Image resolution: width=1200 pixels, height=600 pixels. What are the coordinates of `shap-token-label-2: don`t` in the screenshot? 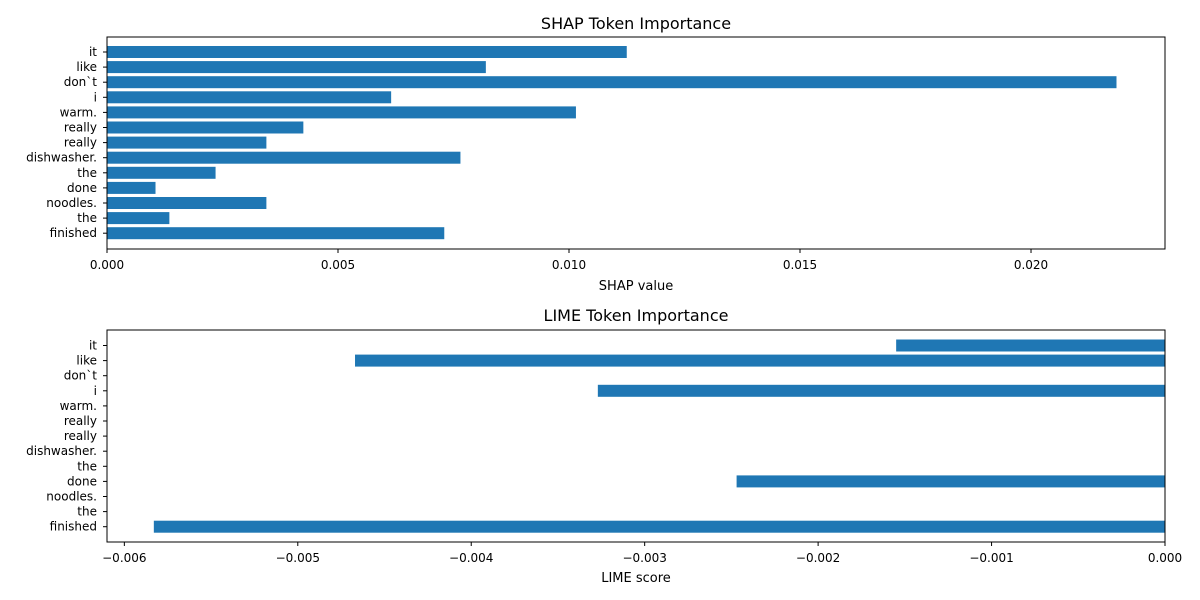 It's located at (81, 82).